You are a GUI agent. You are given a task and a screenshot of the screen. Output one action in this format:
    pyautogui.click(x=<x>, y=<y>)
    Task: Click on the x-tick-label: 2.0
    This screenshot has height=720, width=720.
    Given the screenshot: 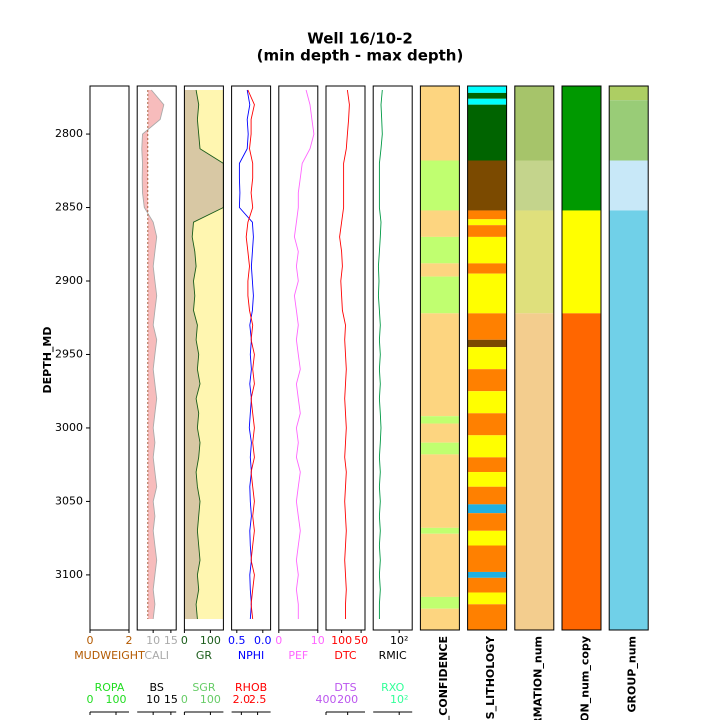 What is the action you would take?
    pyautogui.click(x=242, y=699)
    